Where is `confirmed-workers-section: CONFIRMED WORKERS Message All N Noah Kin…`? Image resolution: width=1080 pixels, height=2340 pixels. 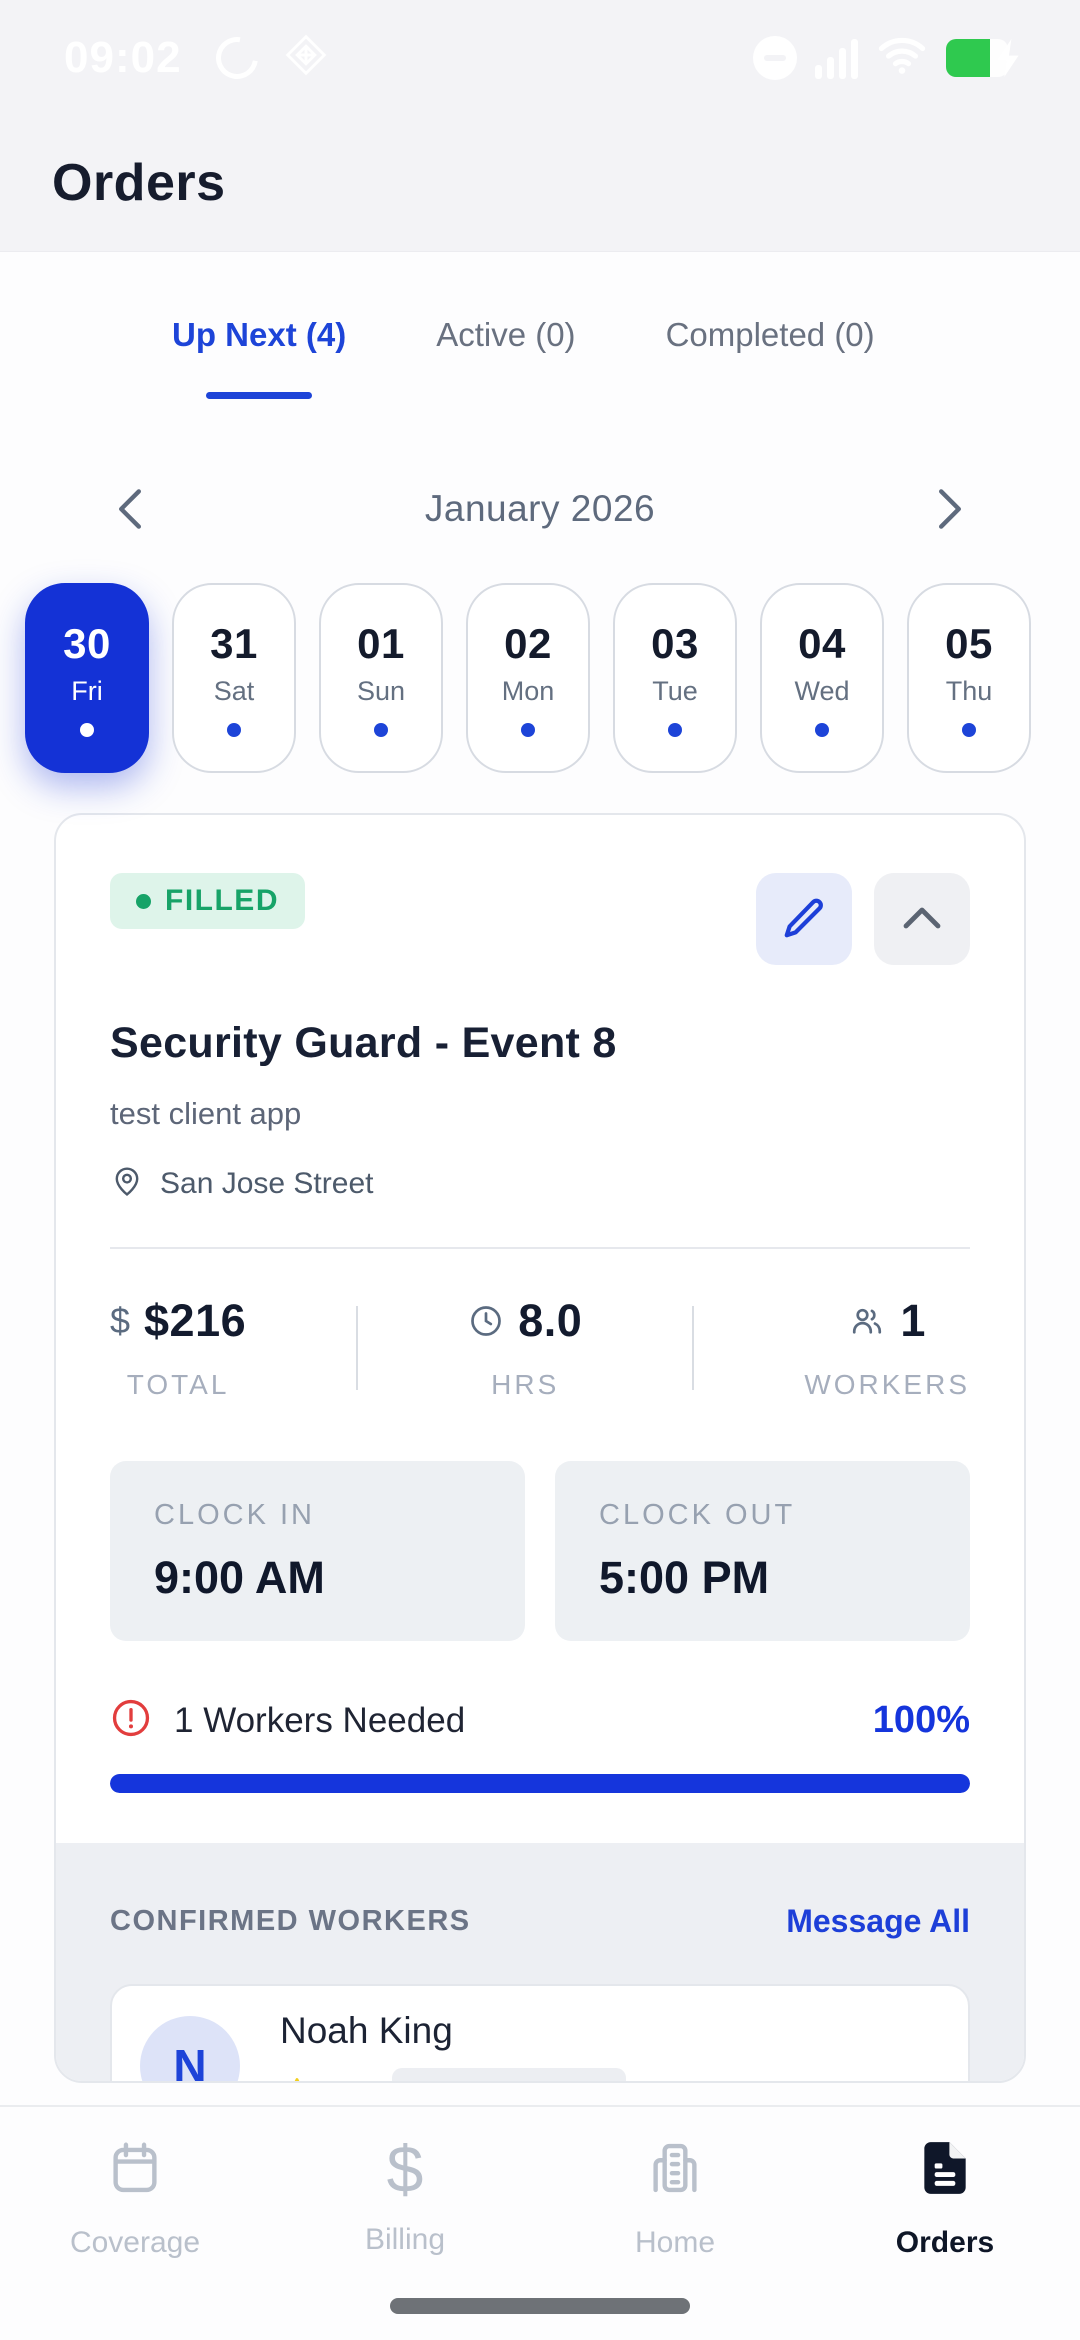
confirmed-workers-section: CONFIRMED WORKERS Message All N Noah Kin… is located at coordinates (540, 1962).